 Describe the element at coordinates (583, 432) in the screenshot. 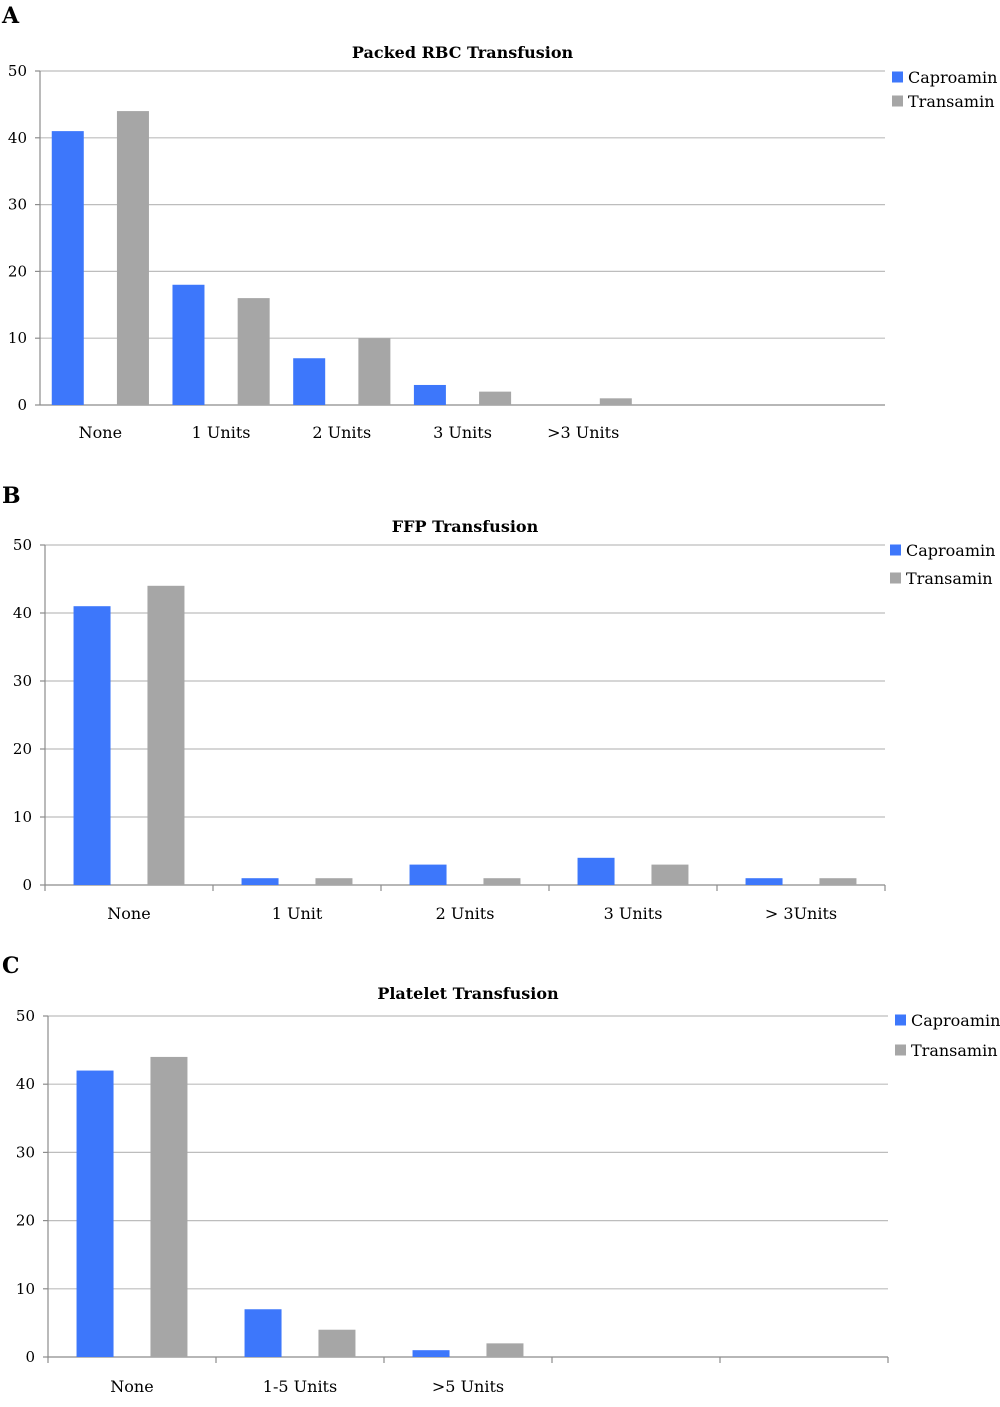

I see `category-label: >3 Units` at that location.